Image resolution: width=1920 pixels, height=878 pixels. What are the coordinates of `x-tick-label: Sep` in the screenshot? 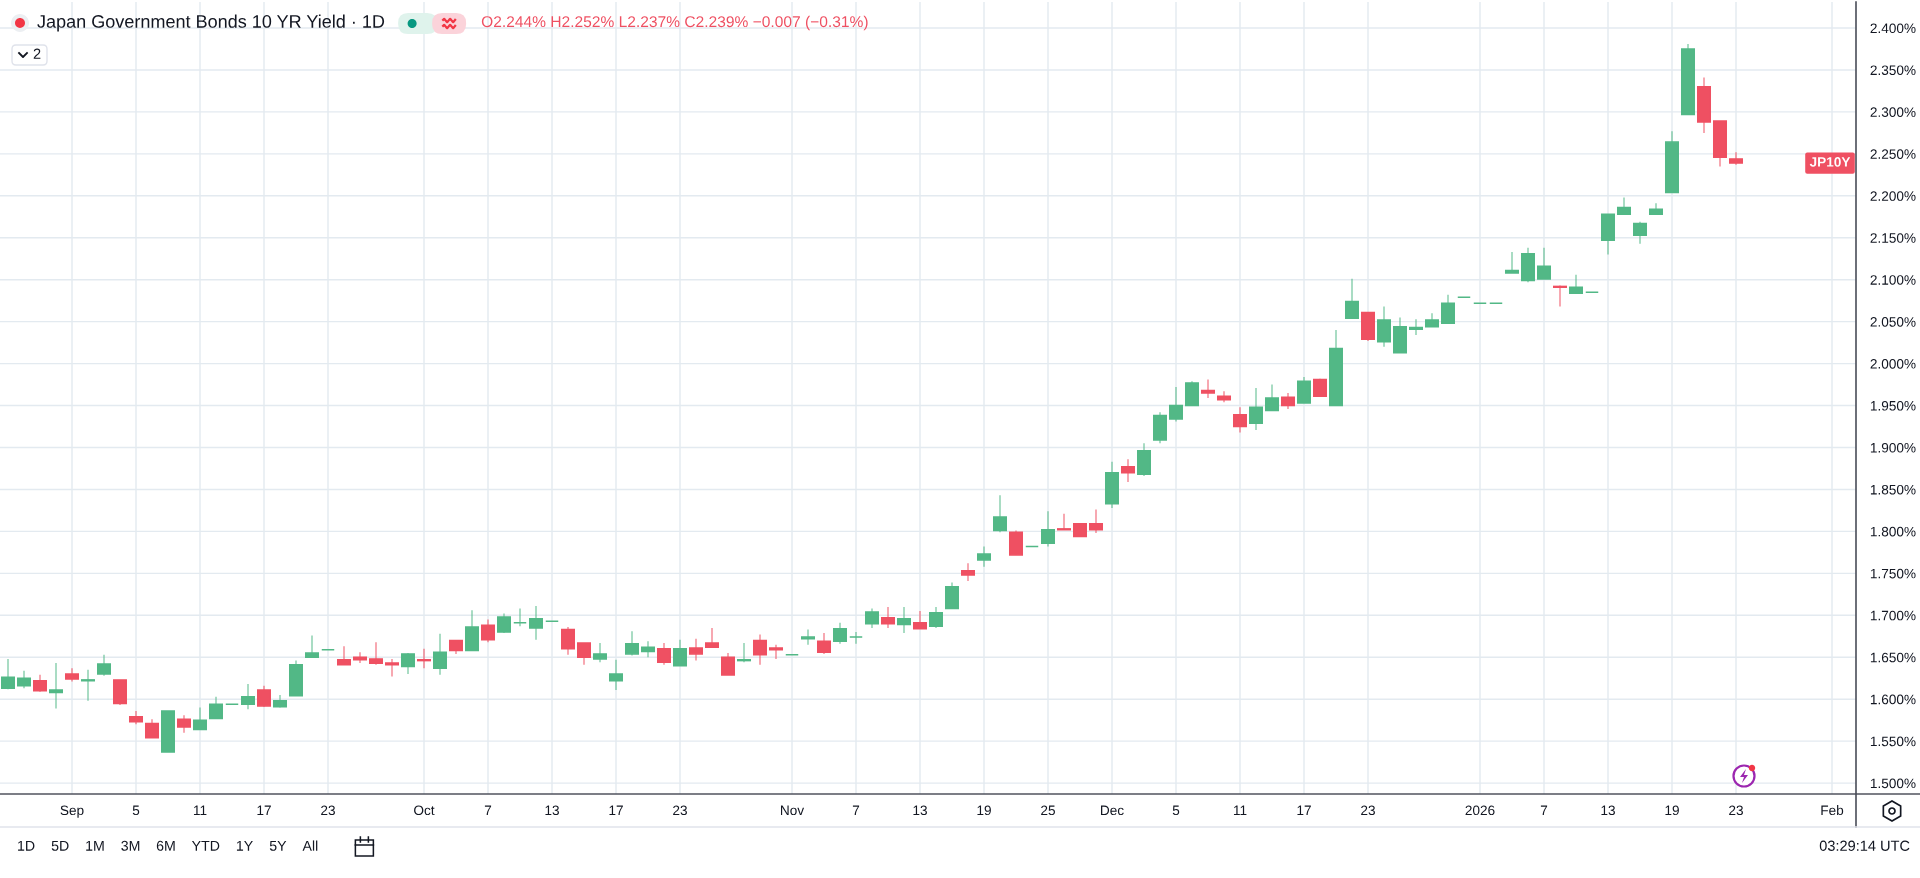 It's located at (72, 811).